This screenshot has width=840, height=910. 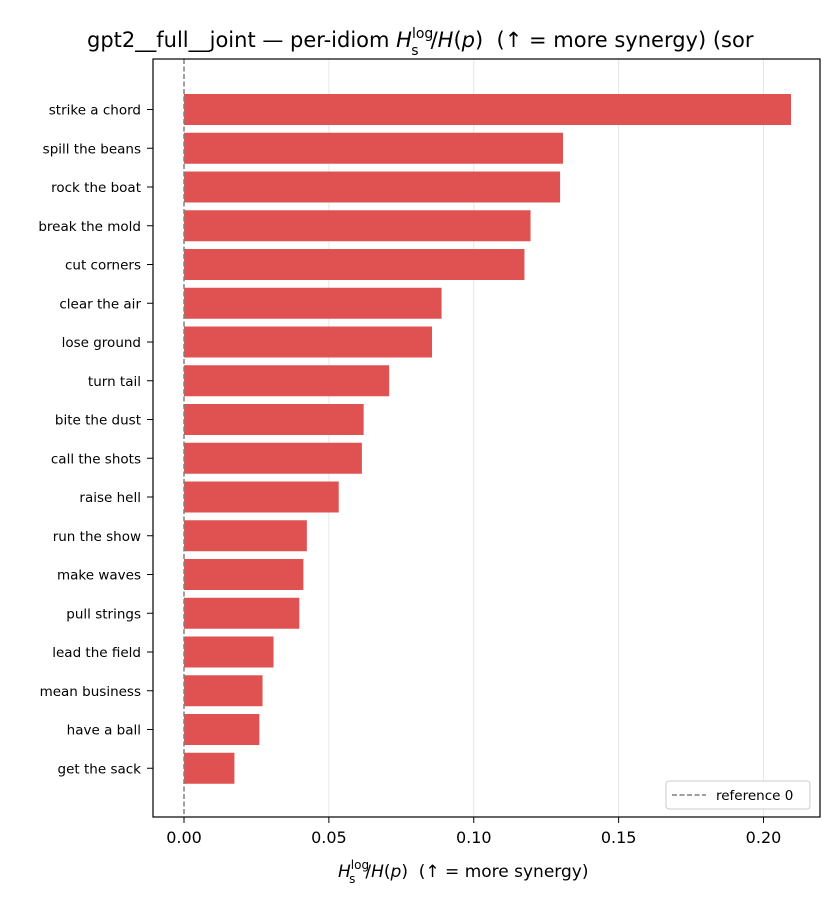 I want to click on xlabel-math-p: p, so click(x=396, y=872).